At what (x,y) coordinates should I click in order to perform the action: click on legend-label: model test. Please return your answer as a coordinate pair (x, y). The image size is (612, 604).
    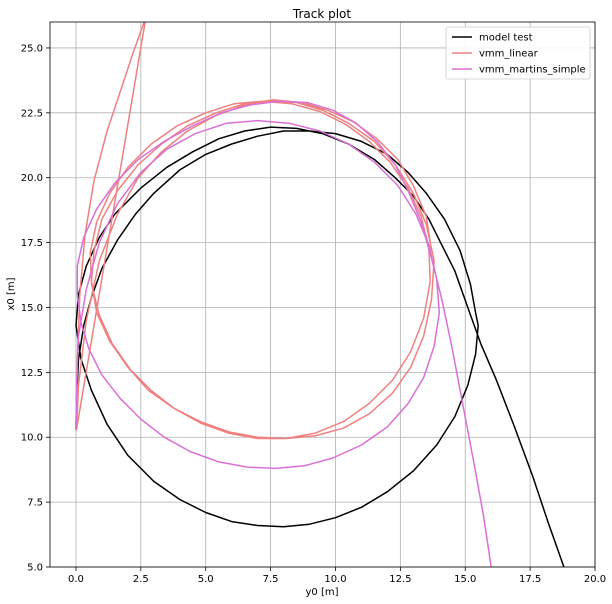
    Looking at the image, I should click on (506, 38).